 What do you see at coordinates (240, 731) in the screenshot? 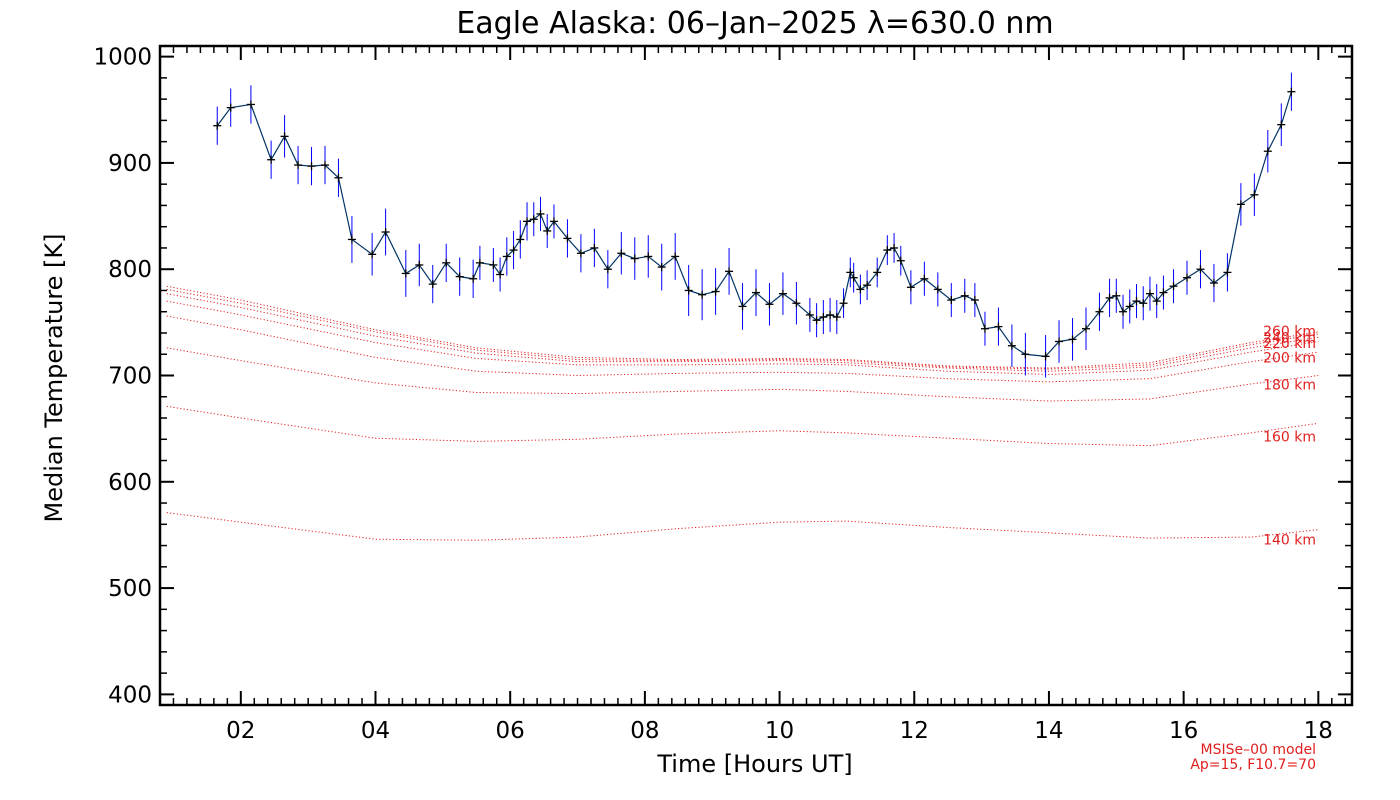
I see `x-tick-label: 02` at bounding box center [240, 731].